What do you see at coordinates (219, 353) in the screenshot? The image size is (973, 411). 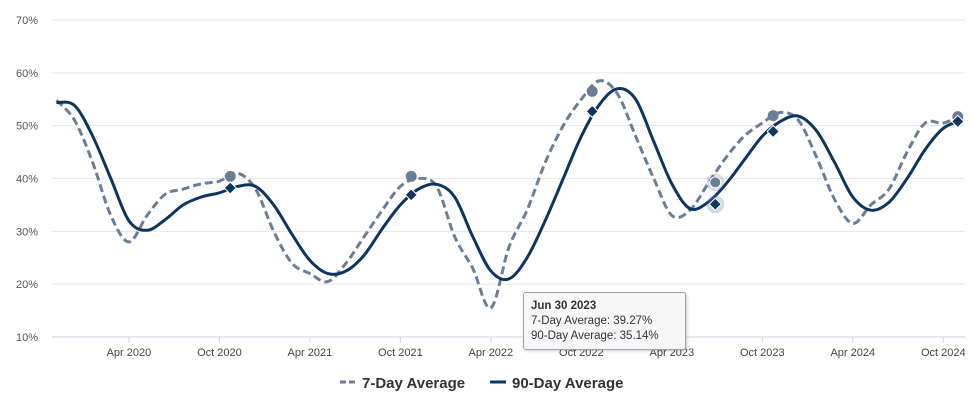 I see `x-tick-label: Oct 2020` at bounding box center [219, 353].